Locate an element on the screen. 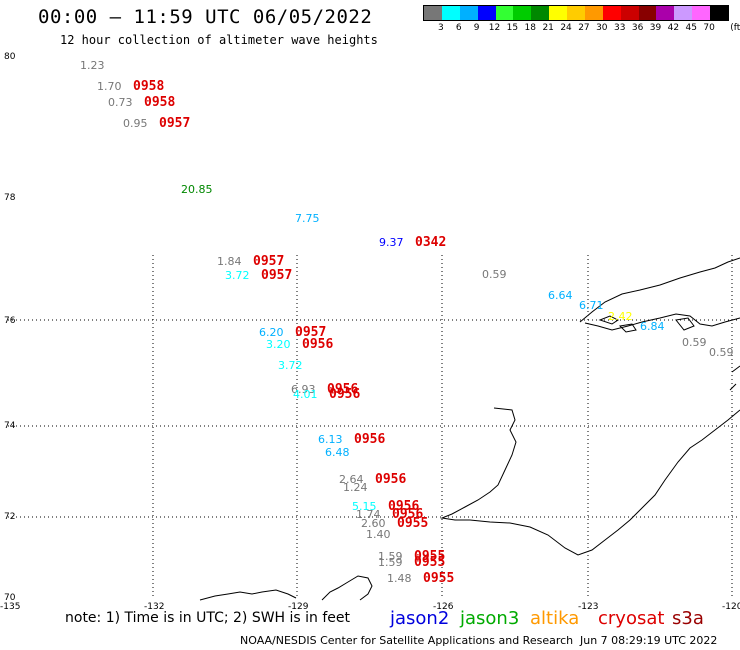 The width and height of the screenshot is (740, 650). swh-value: 0.95 is located at coordinates (135, 123).